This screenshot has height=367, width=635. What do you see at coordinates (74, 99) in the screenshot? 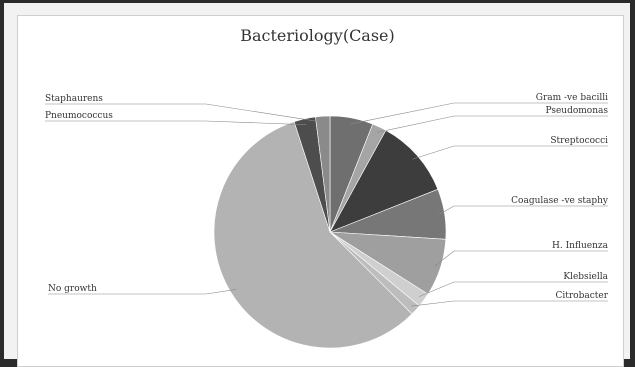
I see `slice-label: Staphaurens` at bounding box center [74, 99].